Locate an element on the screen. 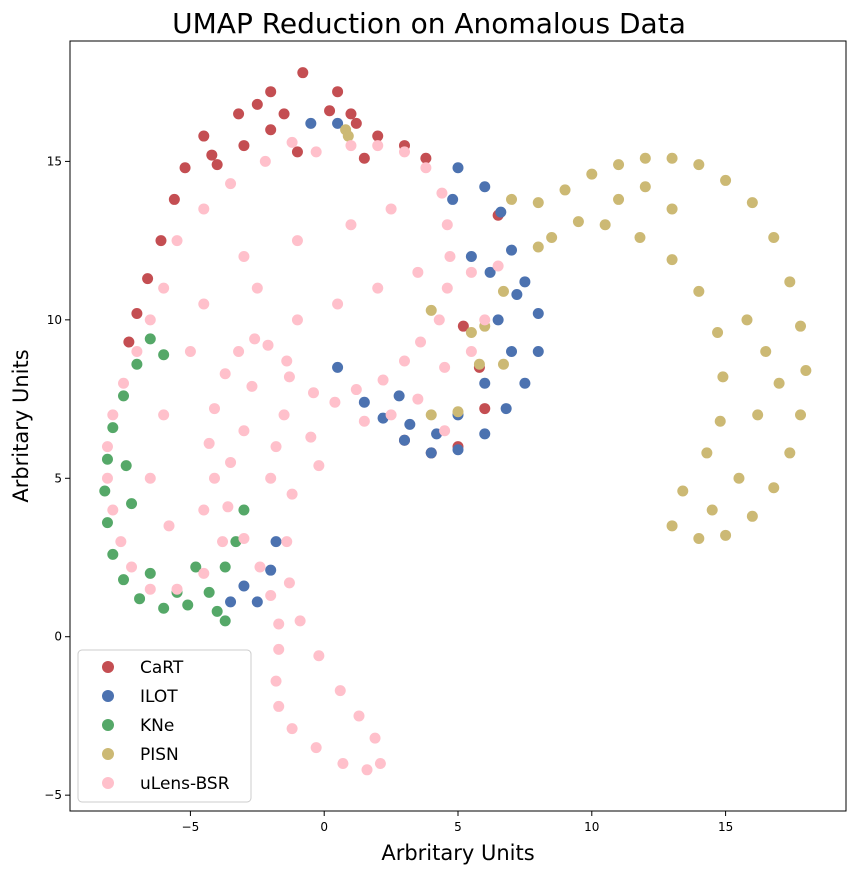 This screenshot has width=854, height=874. x-axis-ticks: −5 0 5 10 15 is located at coordinates (457, 822).